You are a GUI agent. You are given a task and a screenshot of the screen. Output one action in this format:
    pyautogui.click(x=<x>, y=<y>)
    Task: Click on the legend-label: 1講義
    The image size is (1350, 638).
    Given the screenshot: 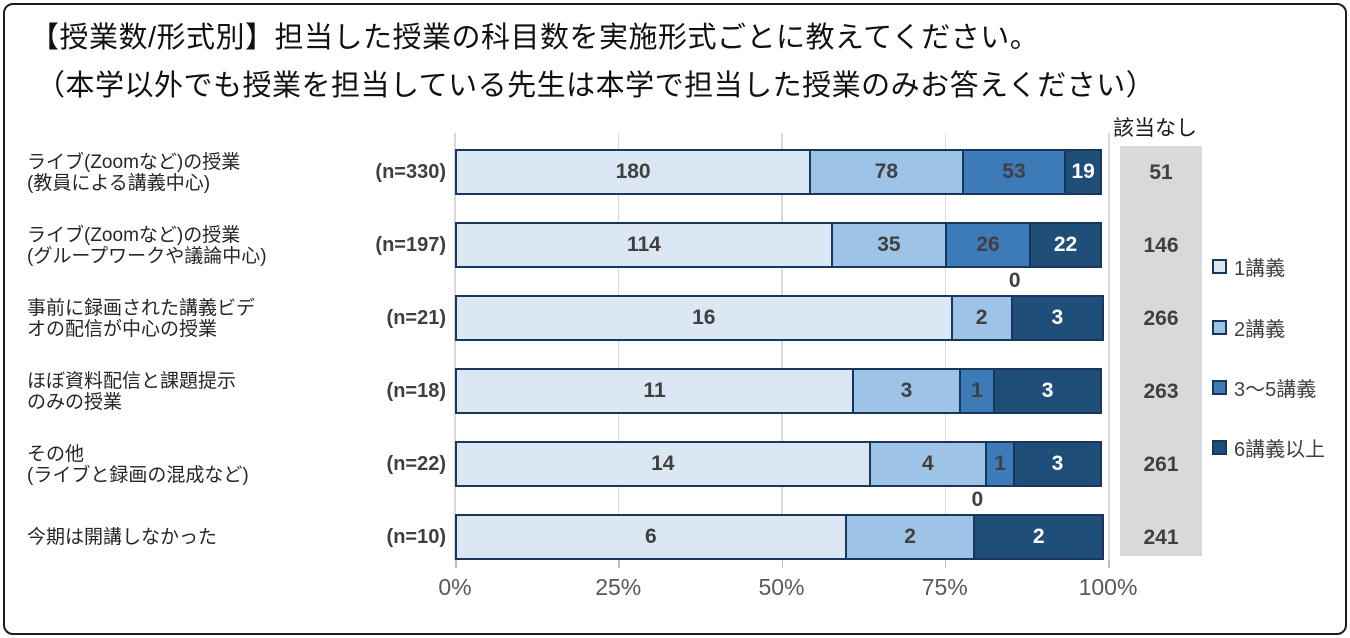 What is the action you would take?
    pyautogui.click(x=1260, y=269)
    